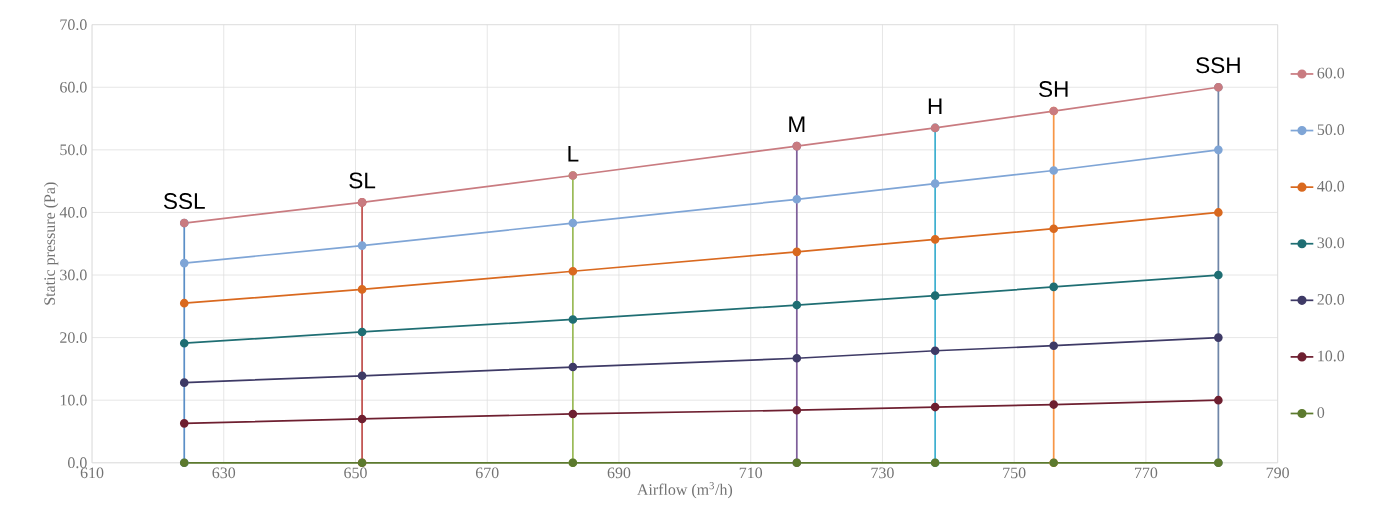 The height and width of the screenshot is (529, 1383). Describe the element at coordinates (77, 462) in the screenshot. I see `y-tick-label: 0.0` at that location.